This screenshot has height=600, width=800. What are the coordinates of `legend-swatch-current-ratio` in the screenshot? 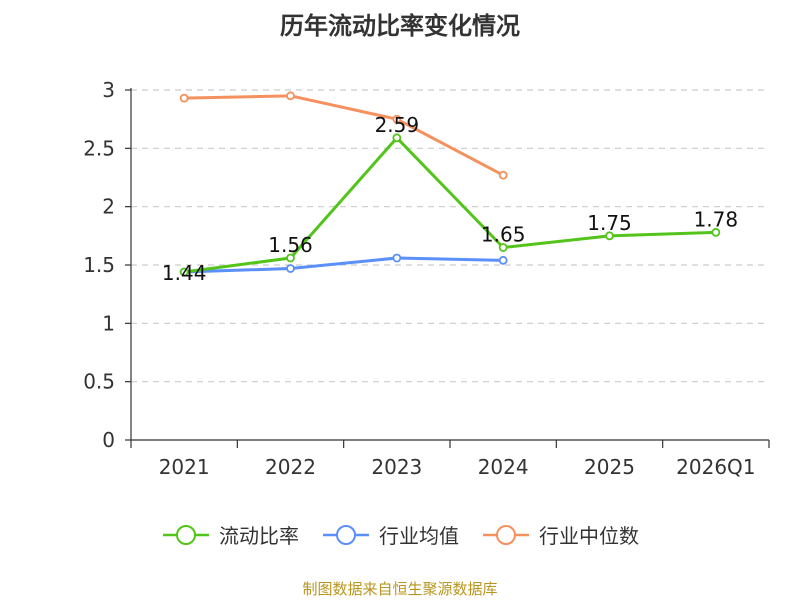 It's located at (186, 534).